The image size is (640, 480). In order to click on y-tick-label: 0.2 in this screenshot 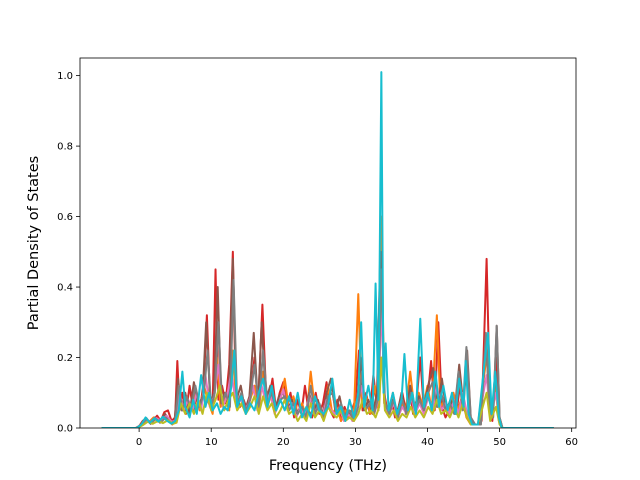, I will do `click(65, 358)`.